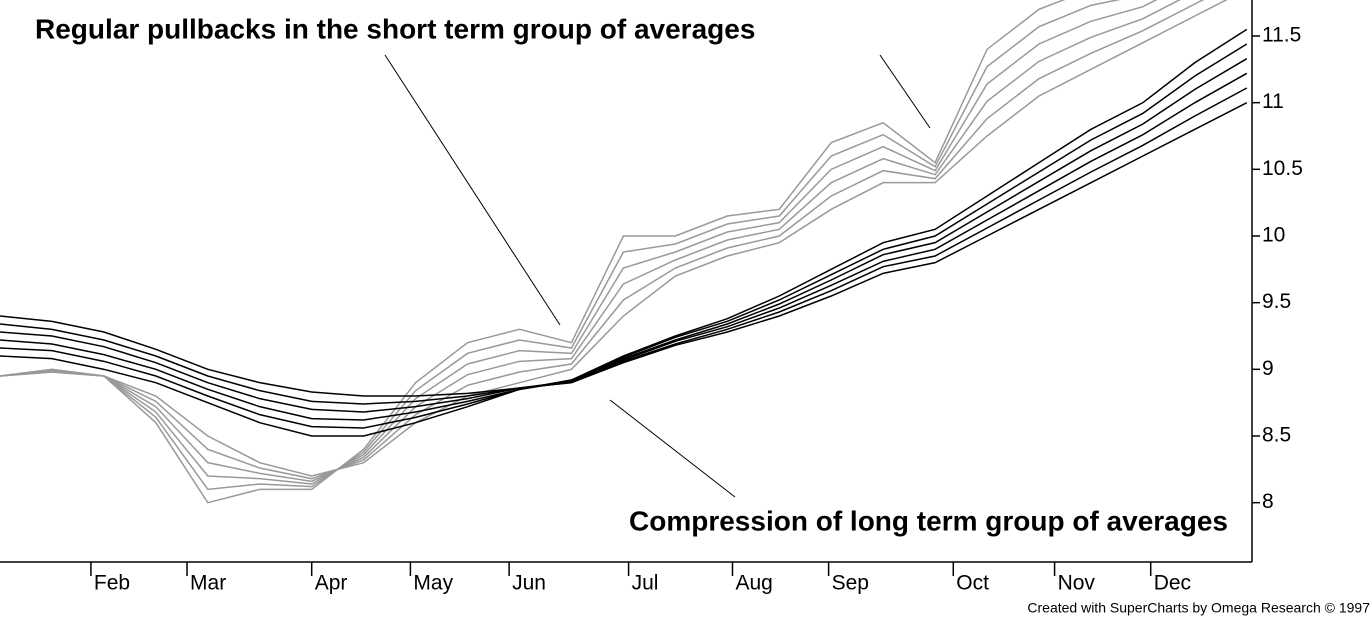 Image resolution: width=1372 pixels, height=623 pixels. I want to click on x-tick-label: Nov, so click(1077, 583).